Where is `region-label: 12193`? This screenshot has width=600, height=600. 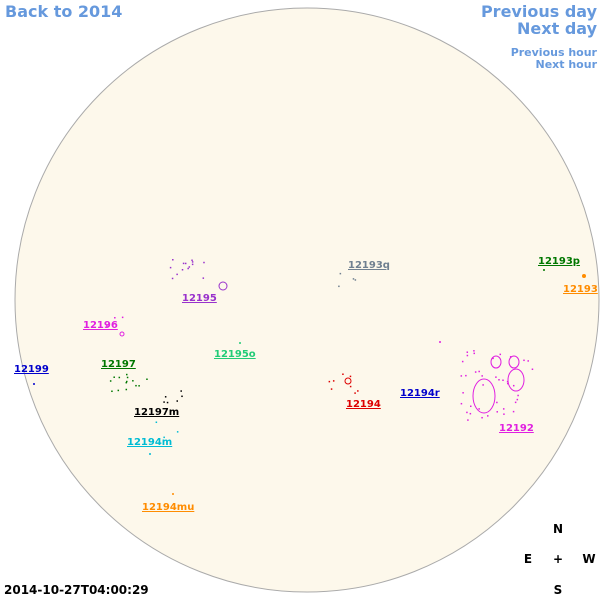 region-label: 12193 is located at coordinates (580, 289).